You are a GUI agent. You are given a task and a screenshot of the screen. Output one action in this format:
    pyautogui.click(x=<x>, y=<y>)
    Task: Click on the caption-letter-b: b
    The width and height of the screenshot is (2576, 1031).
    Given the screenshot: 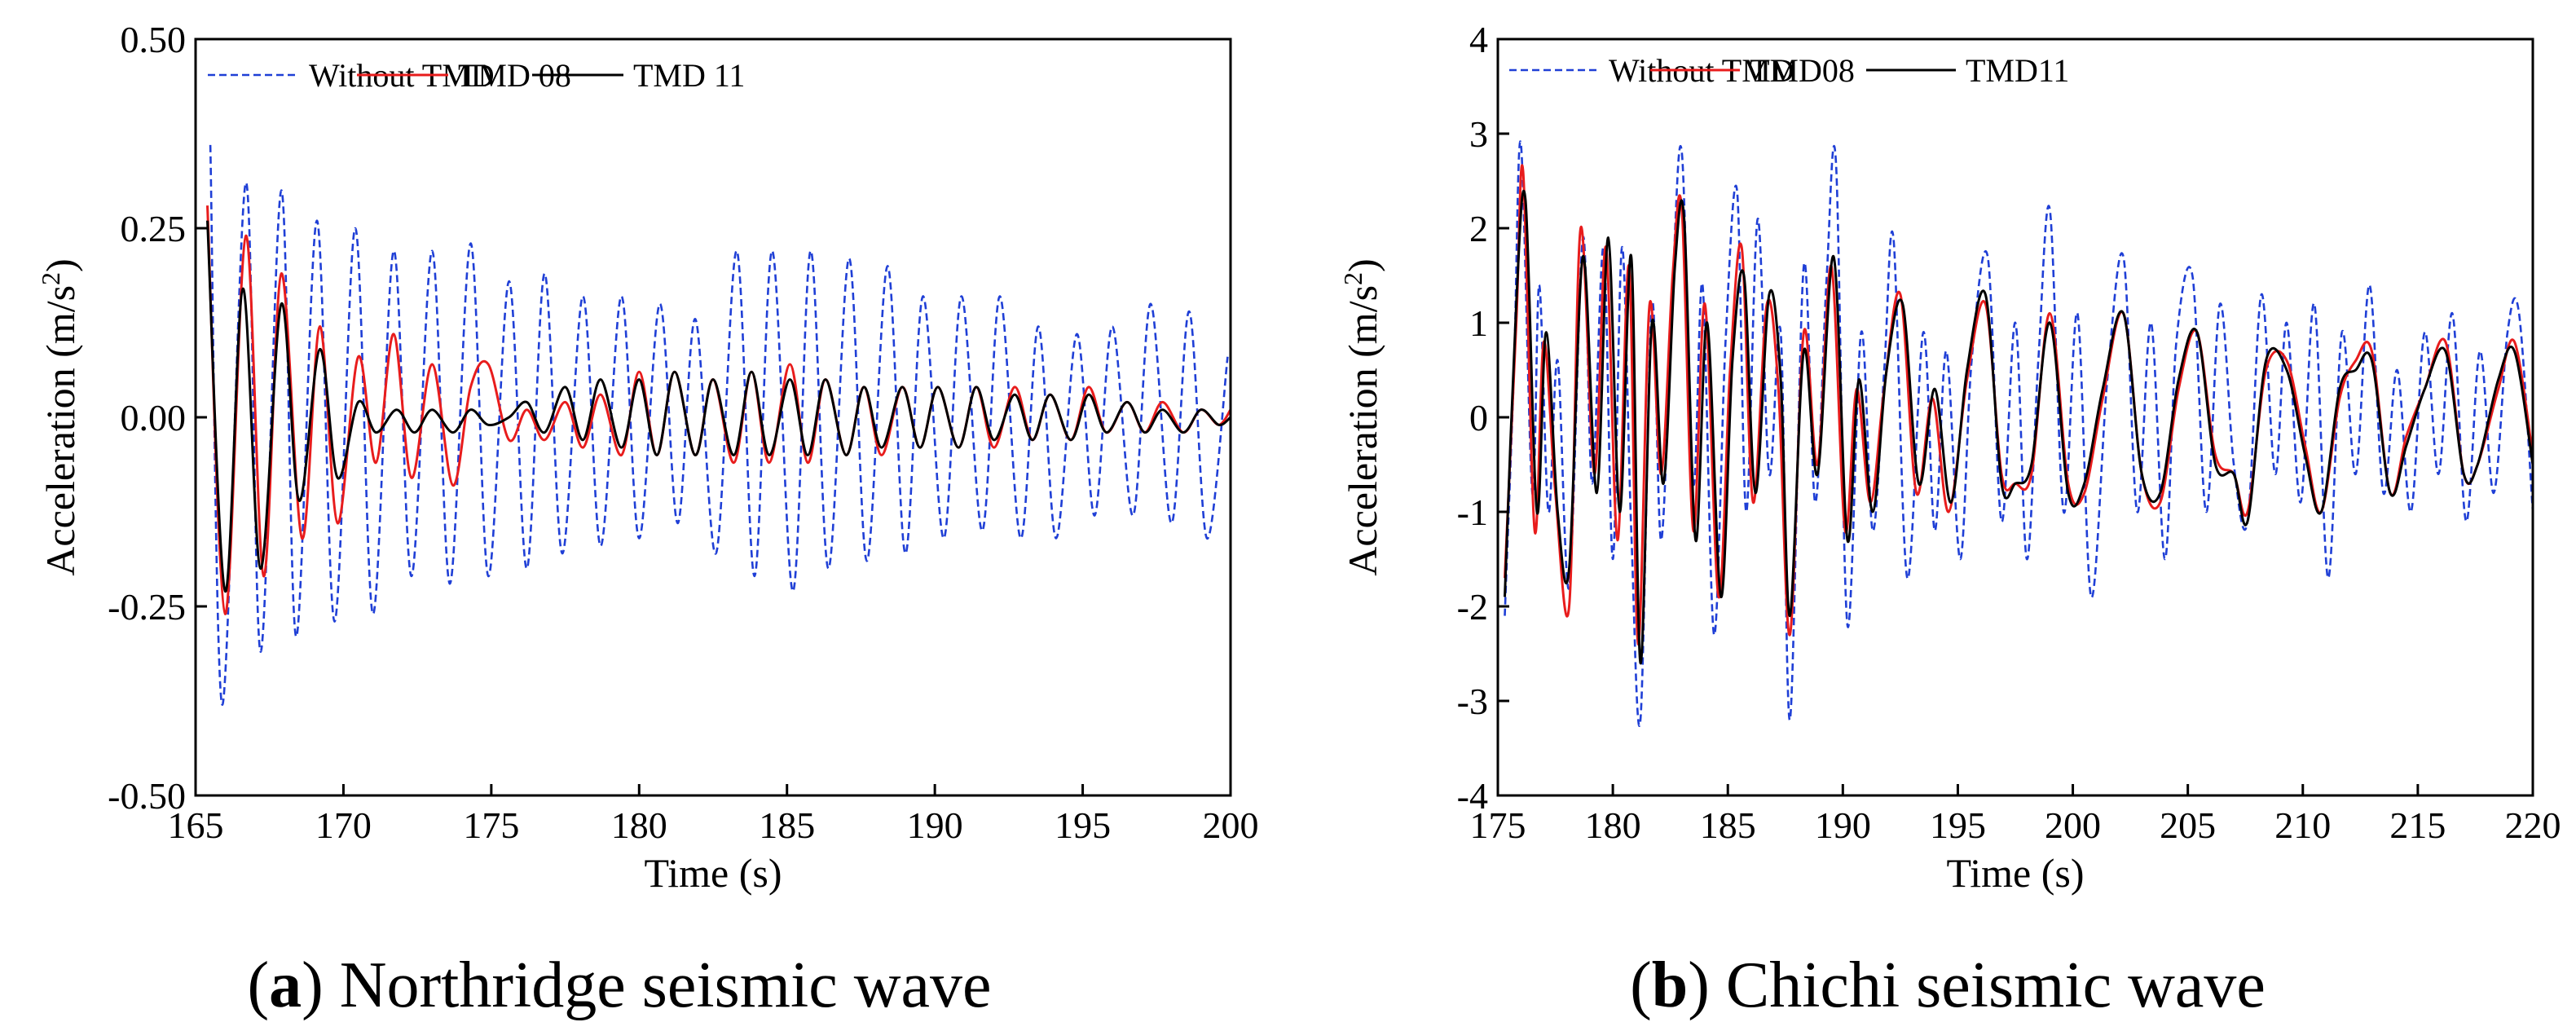 What is the action you would take?
    pyautogui.click(x=1670, y=985)
    